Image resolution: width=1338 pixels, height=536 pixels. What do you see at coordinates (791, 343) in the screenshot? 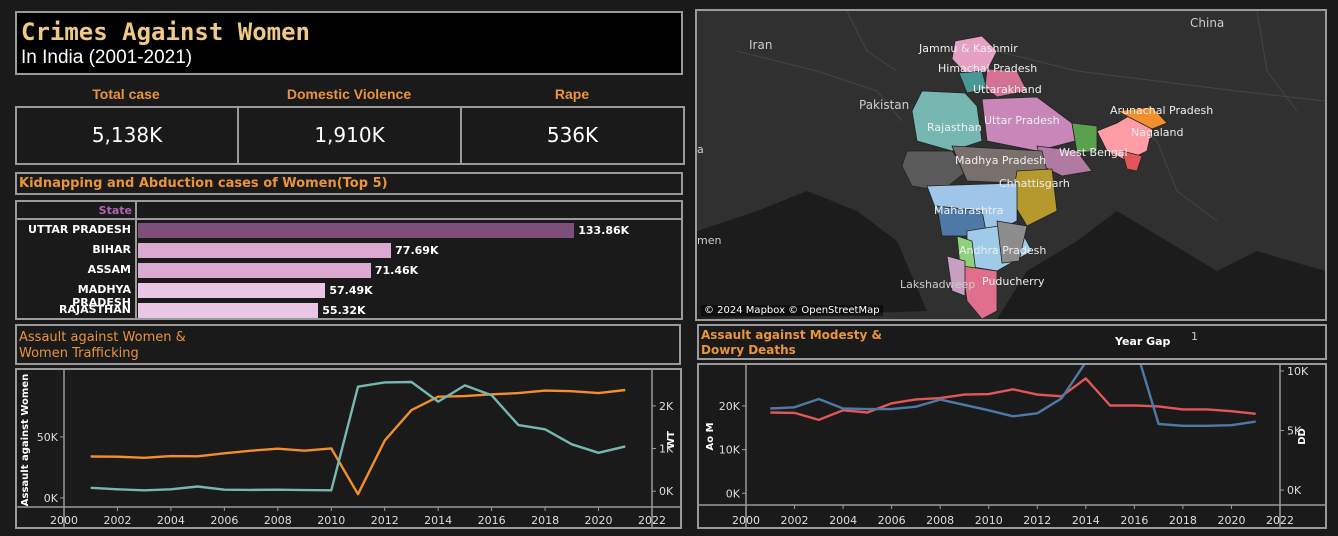
I see `modesty-title: Assault against Modesty & Dowry Deaths` at bounding box center [791, 343].